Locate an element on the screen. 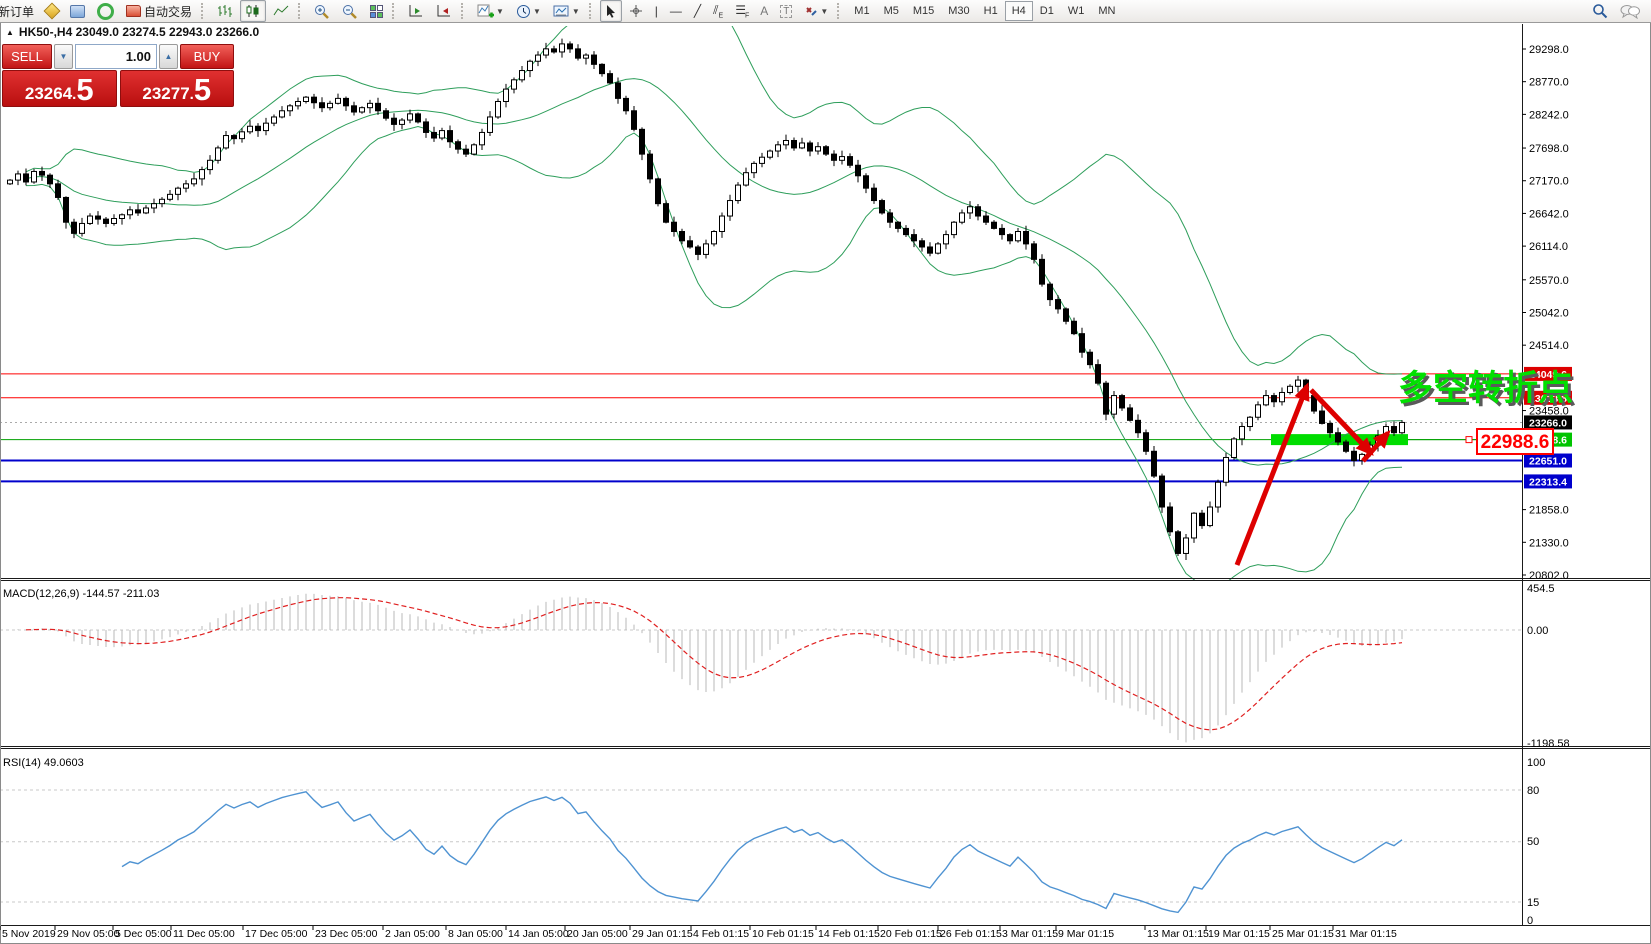 The width and height of the screenshot is (1651, 944). templates-button: ▼ is located at coordinates (566, 11).